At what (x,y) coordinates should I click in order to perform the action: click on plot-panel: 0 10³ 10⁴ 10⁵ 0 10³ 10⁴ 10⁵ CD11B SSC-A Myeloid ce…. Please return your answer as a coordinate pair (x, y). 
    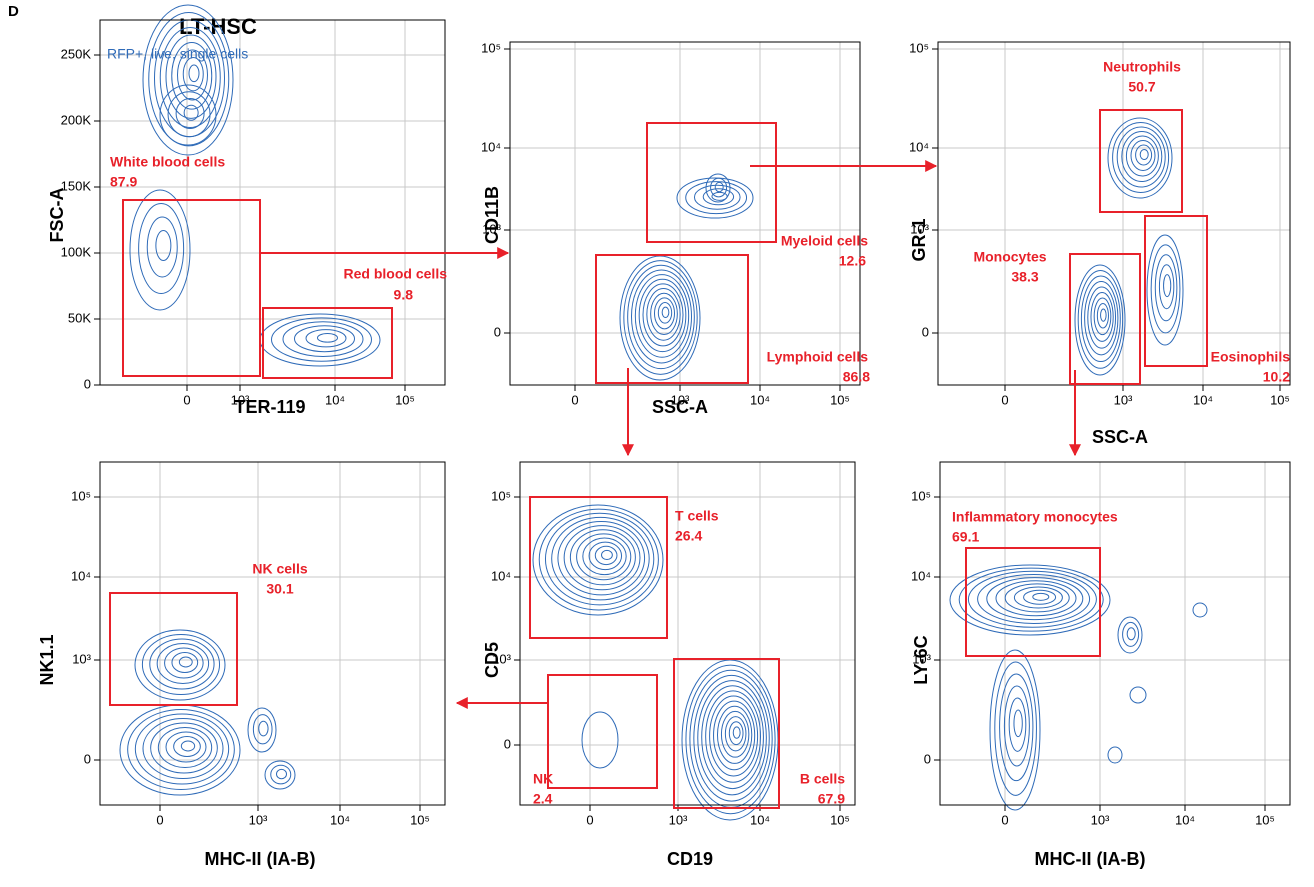
    Looking at the image, I should click on (675, 228).